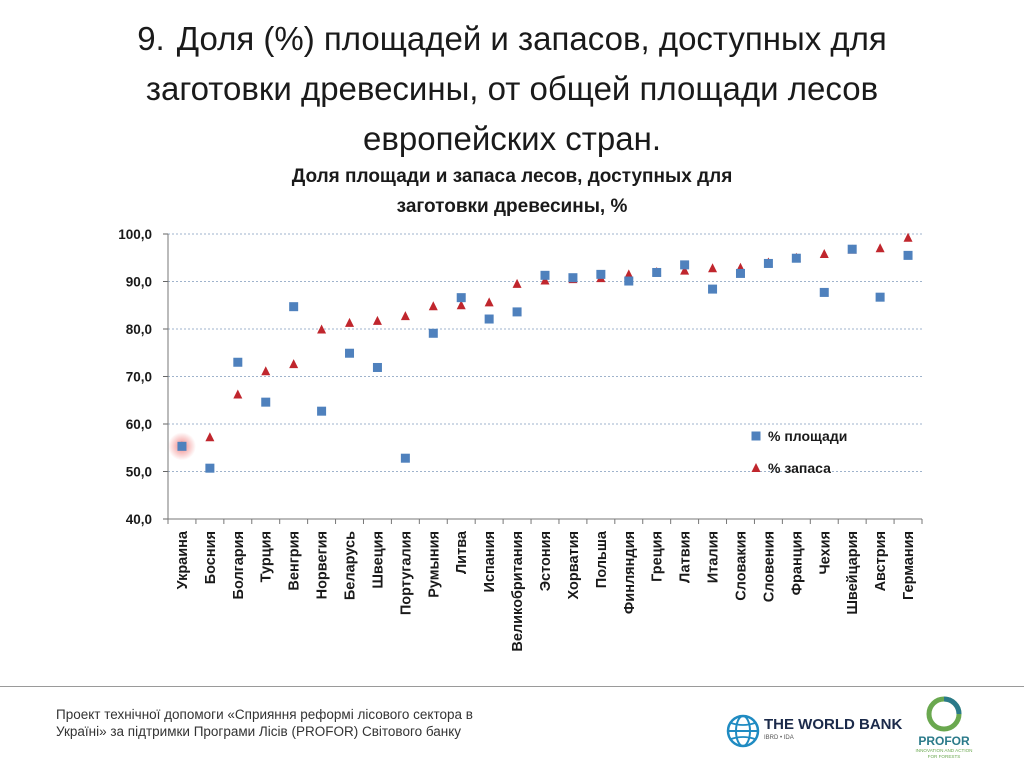 This screenshot has height=768, width=1024. Describe the element at coordinates (139, 377) in the screenshot. I see `y-tick-label: 70,0` at that location.